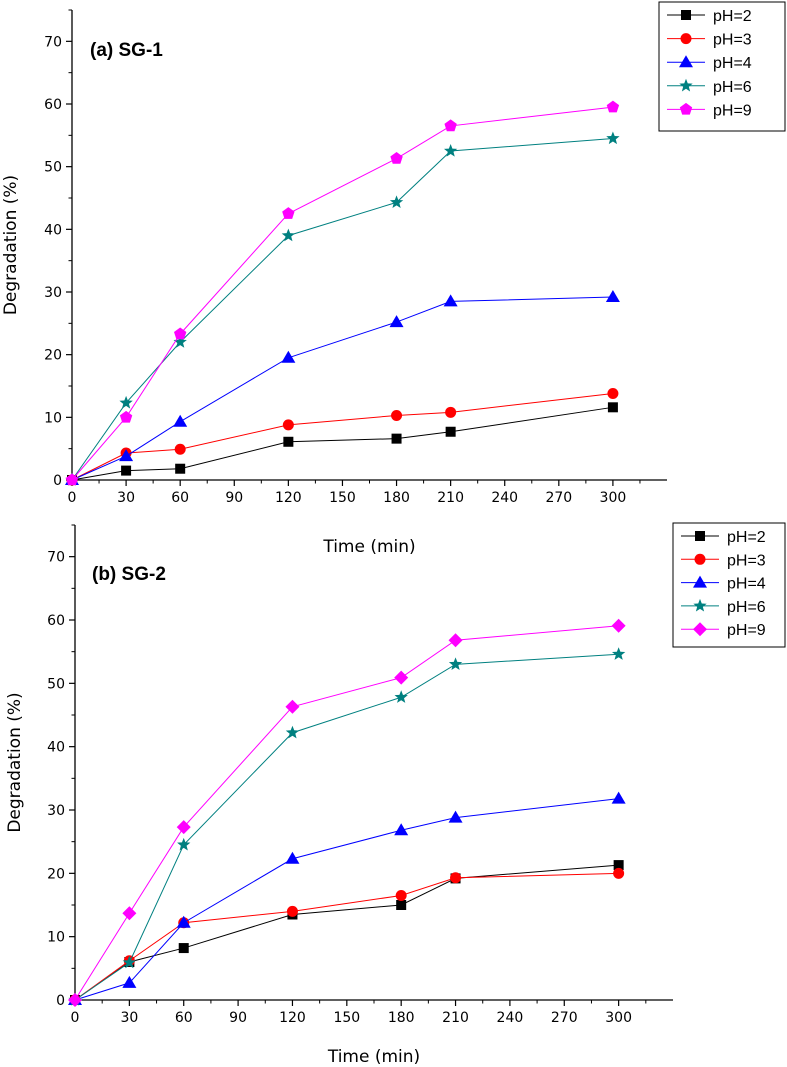 The image size is (787, 1067). I want to click on x-tick-label: 120, so click(288, 498).